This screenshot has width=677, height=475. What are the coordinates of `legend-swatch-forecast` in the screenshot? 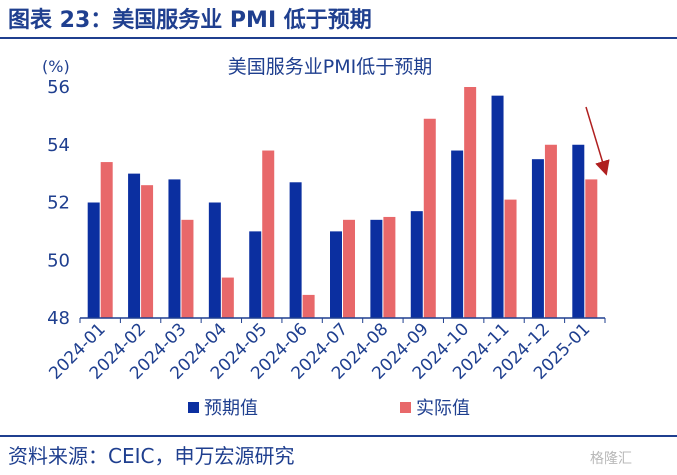 It's located at (193, 407).